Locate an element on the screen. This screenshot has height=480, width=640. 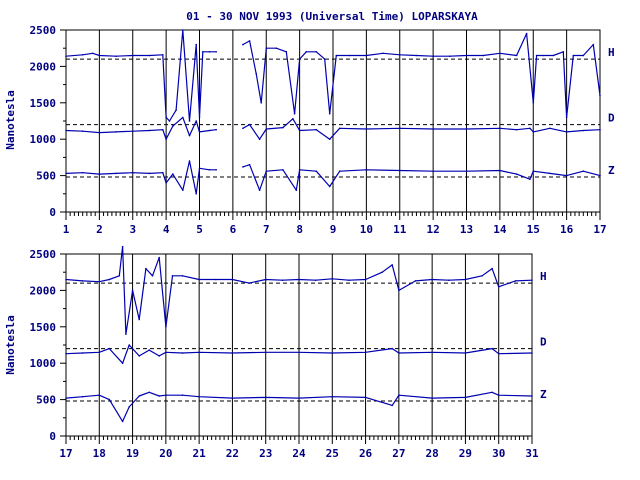
x-tick-label: 13 is located at coordinates (466, 229).